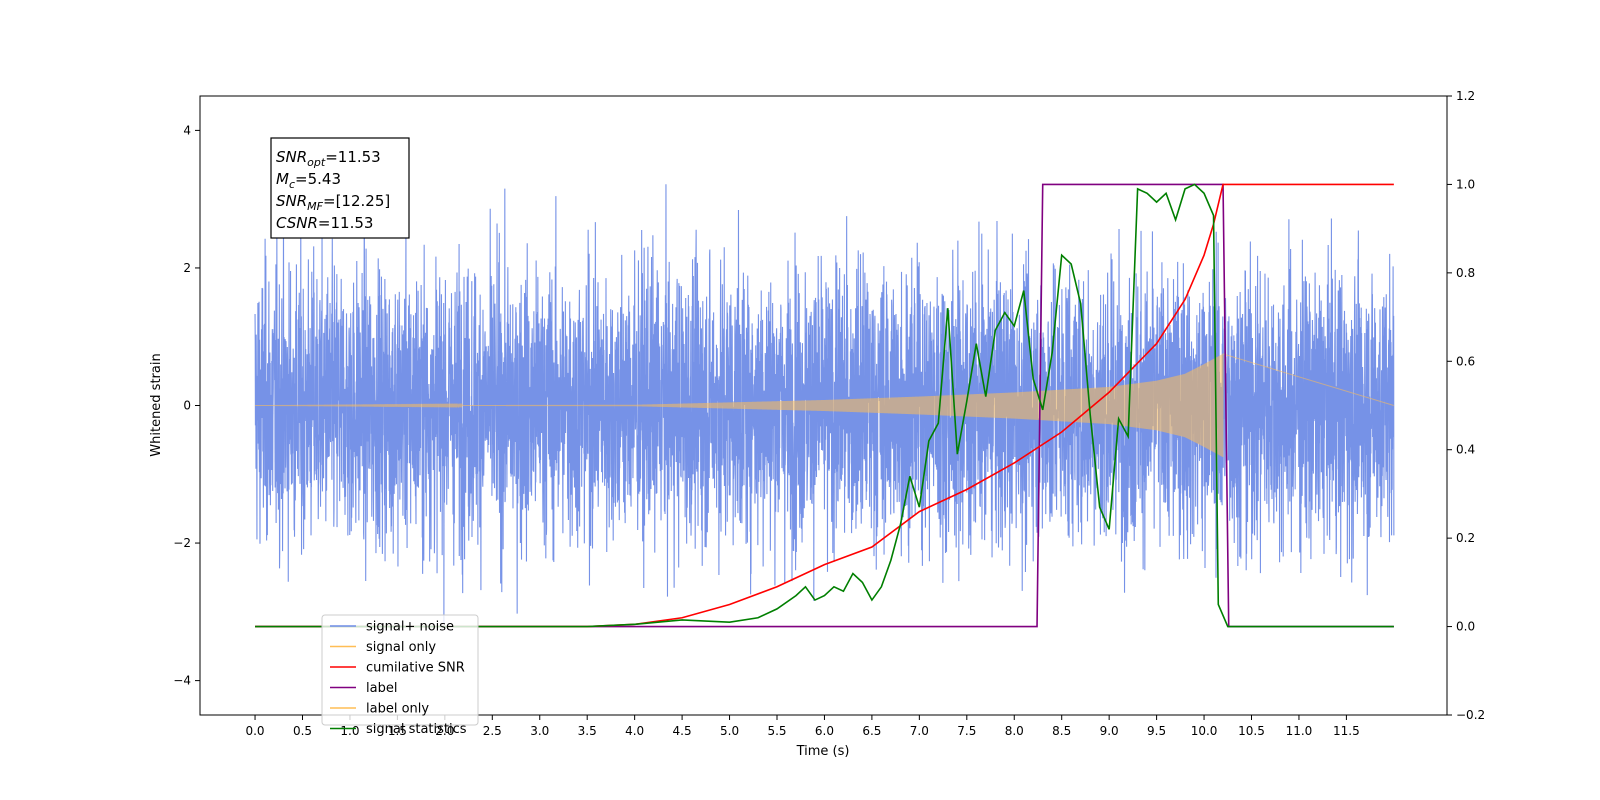 The height and width of the screenshot is (800, 1600). Describe the element at coordinates (1470, 715) in the screenshot. I see `y-tick-label-right: −0.2` at that location.